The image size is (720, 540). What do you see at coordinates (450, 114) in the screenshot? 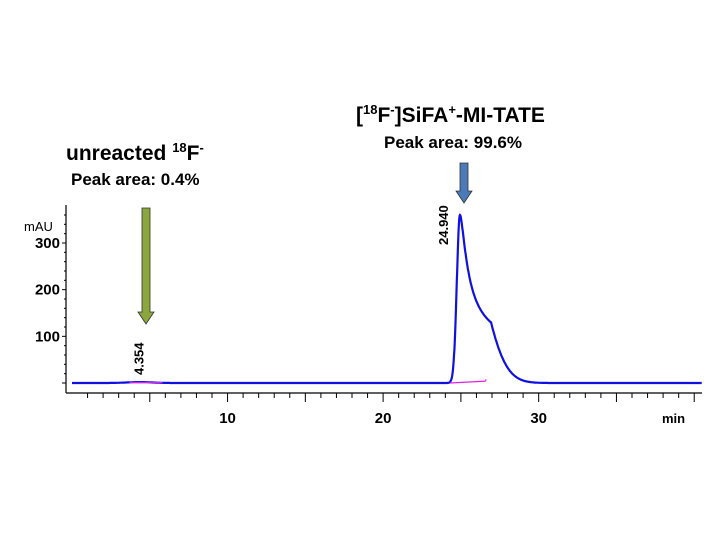
I see `peak2-title: [18F-]SiFA+-MI-TATE` at bounding box center [450, 114].